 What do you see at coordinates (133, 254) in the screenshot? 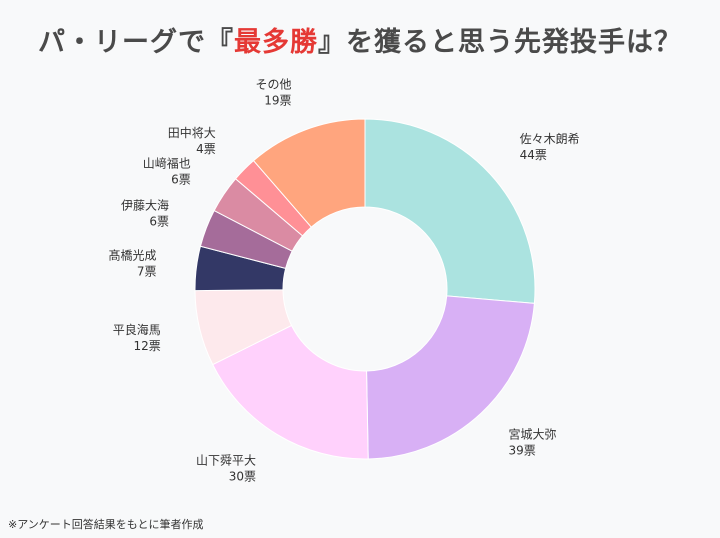
I see `slice-name-4: 髙橋光成` at bounding box center [133, 254].